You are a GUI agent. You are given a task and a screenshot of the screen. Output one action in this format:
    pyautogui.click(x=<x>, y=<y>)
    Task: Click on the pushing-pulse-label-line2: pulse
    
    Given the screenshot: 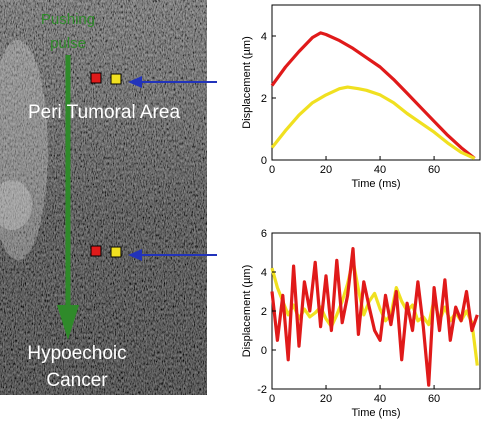 What is the action you would take?
    pyautogui.click(x=68, y=43)
    